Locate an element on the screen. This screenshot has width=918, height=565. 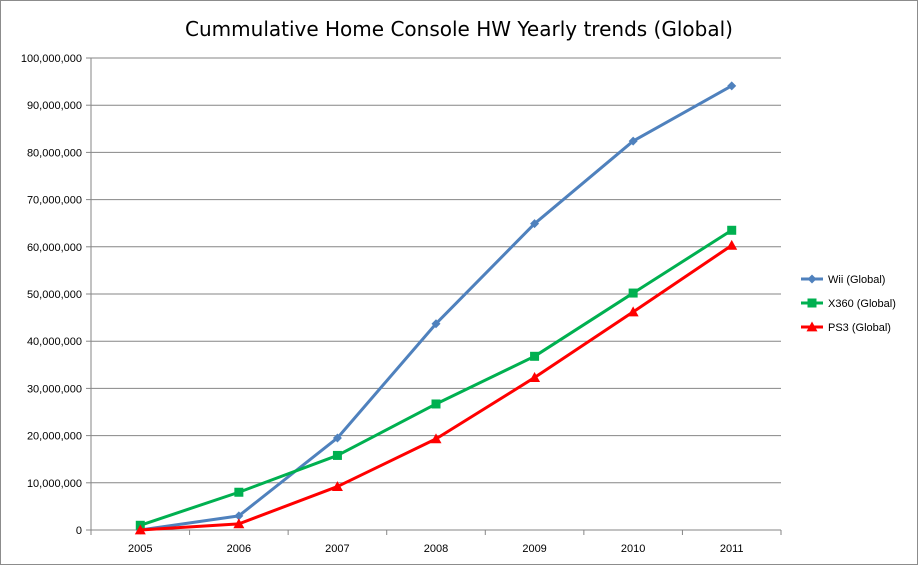
x-tick-label: 2006 is located at coordinates (239, 549).